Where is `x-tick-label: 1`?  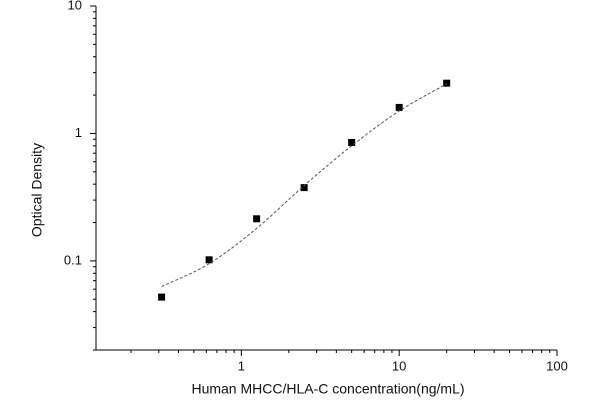
x-tick-label: 1 is located at coordinates (241, 365).